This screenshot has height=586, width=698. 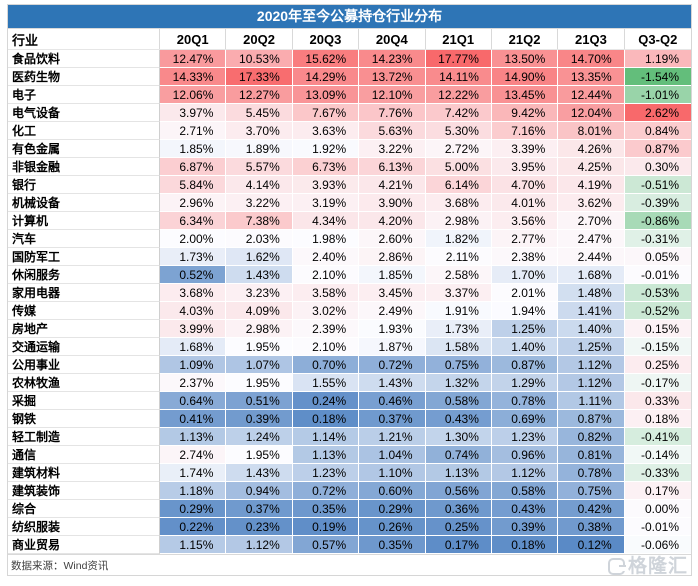 What do you see at coordinates (84, 275) in the screenshot?
I see `industry-label: 休闲服务` at bounding box center [84, 275].